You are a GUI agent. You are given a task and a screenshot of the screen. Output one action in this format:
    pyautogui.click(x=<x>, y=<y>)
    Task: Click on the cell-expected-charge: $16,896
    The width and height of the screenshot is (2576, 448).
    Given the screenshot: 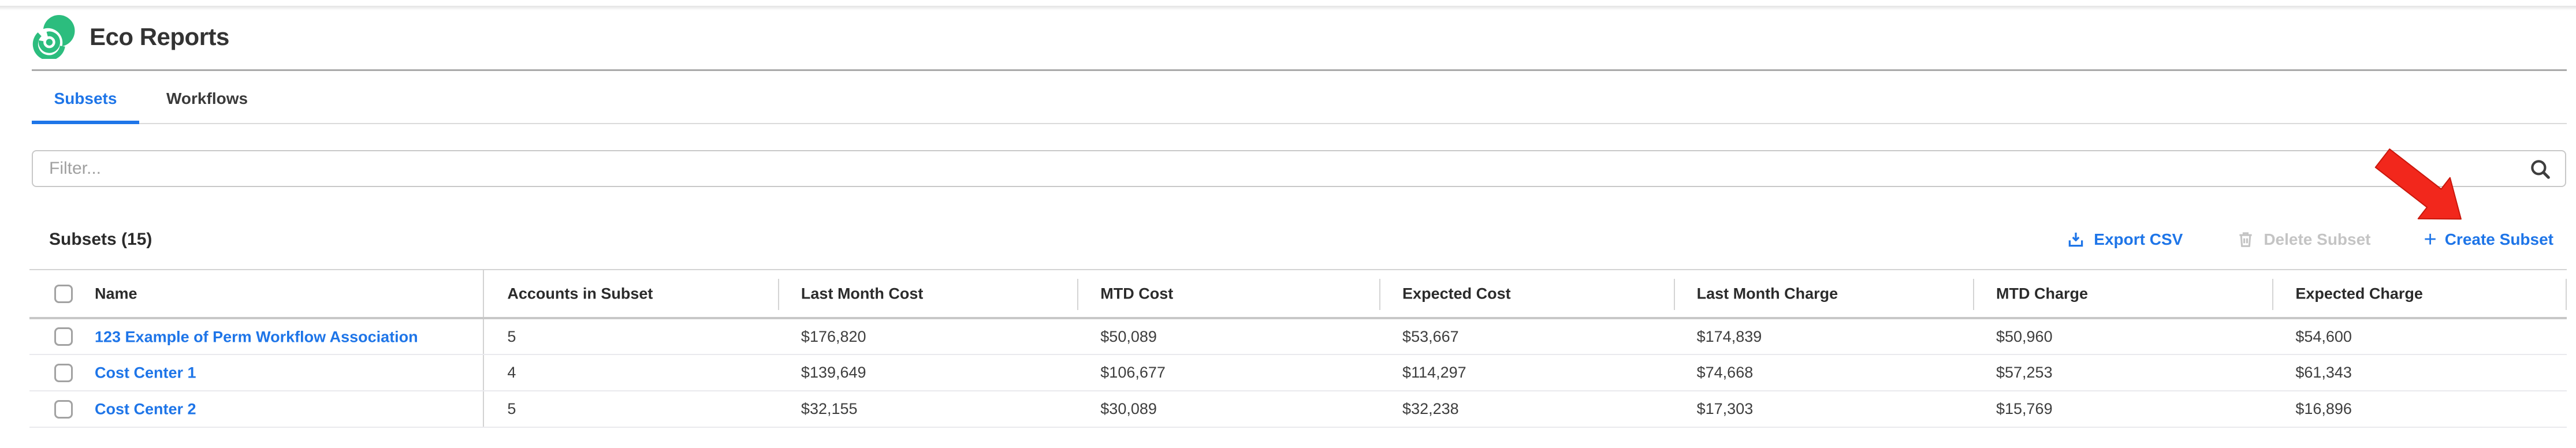 What is the action you would take?
    pyautogui.click(x=2419, y=409)
    